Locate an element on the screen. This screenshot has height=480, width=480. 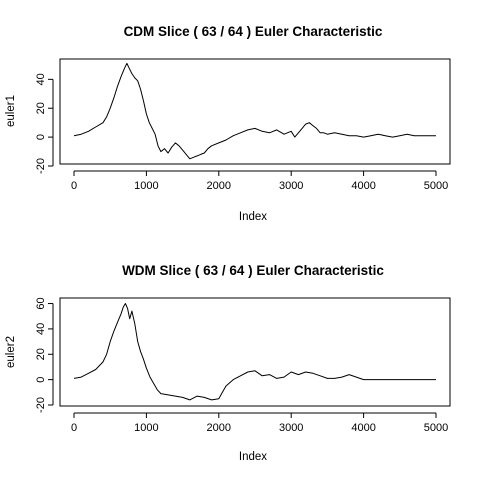
y-axis-label: euler2 is located at coordinates (11, 352).